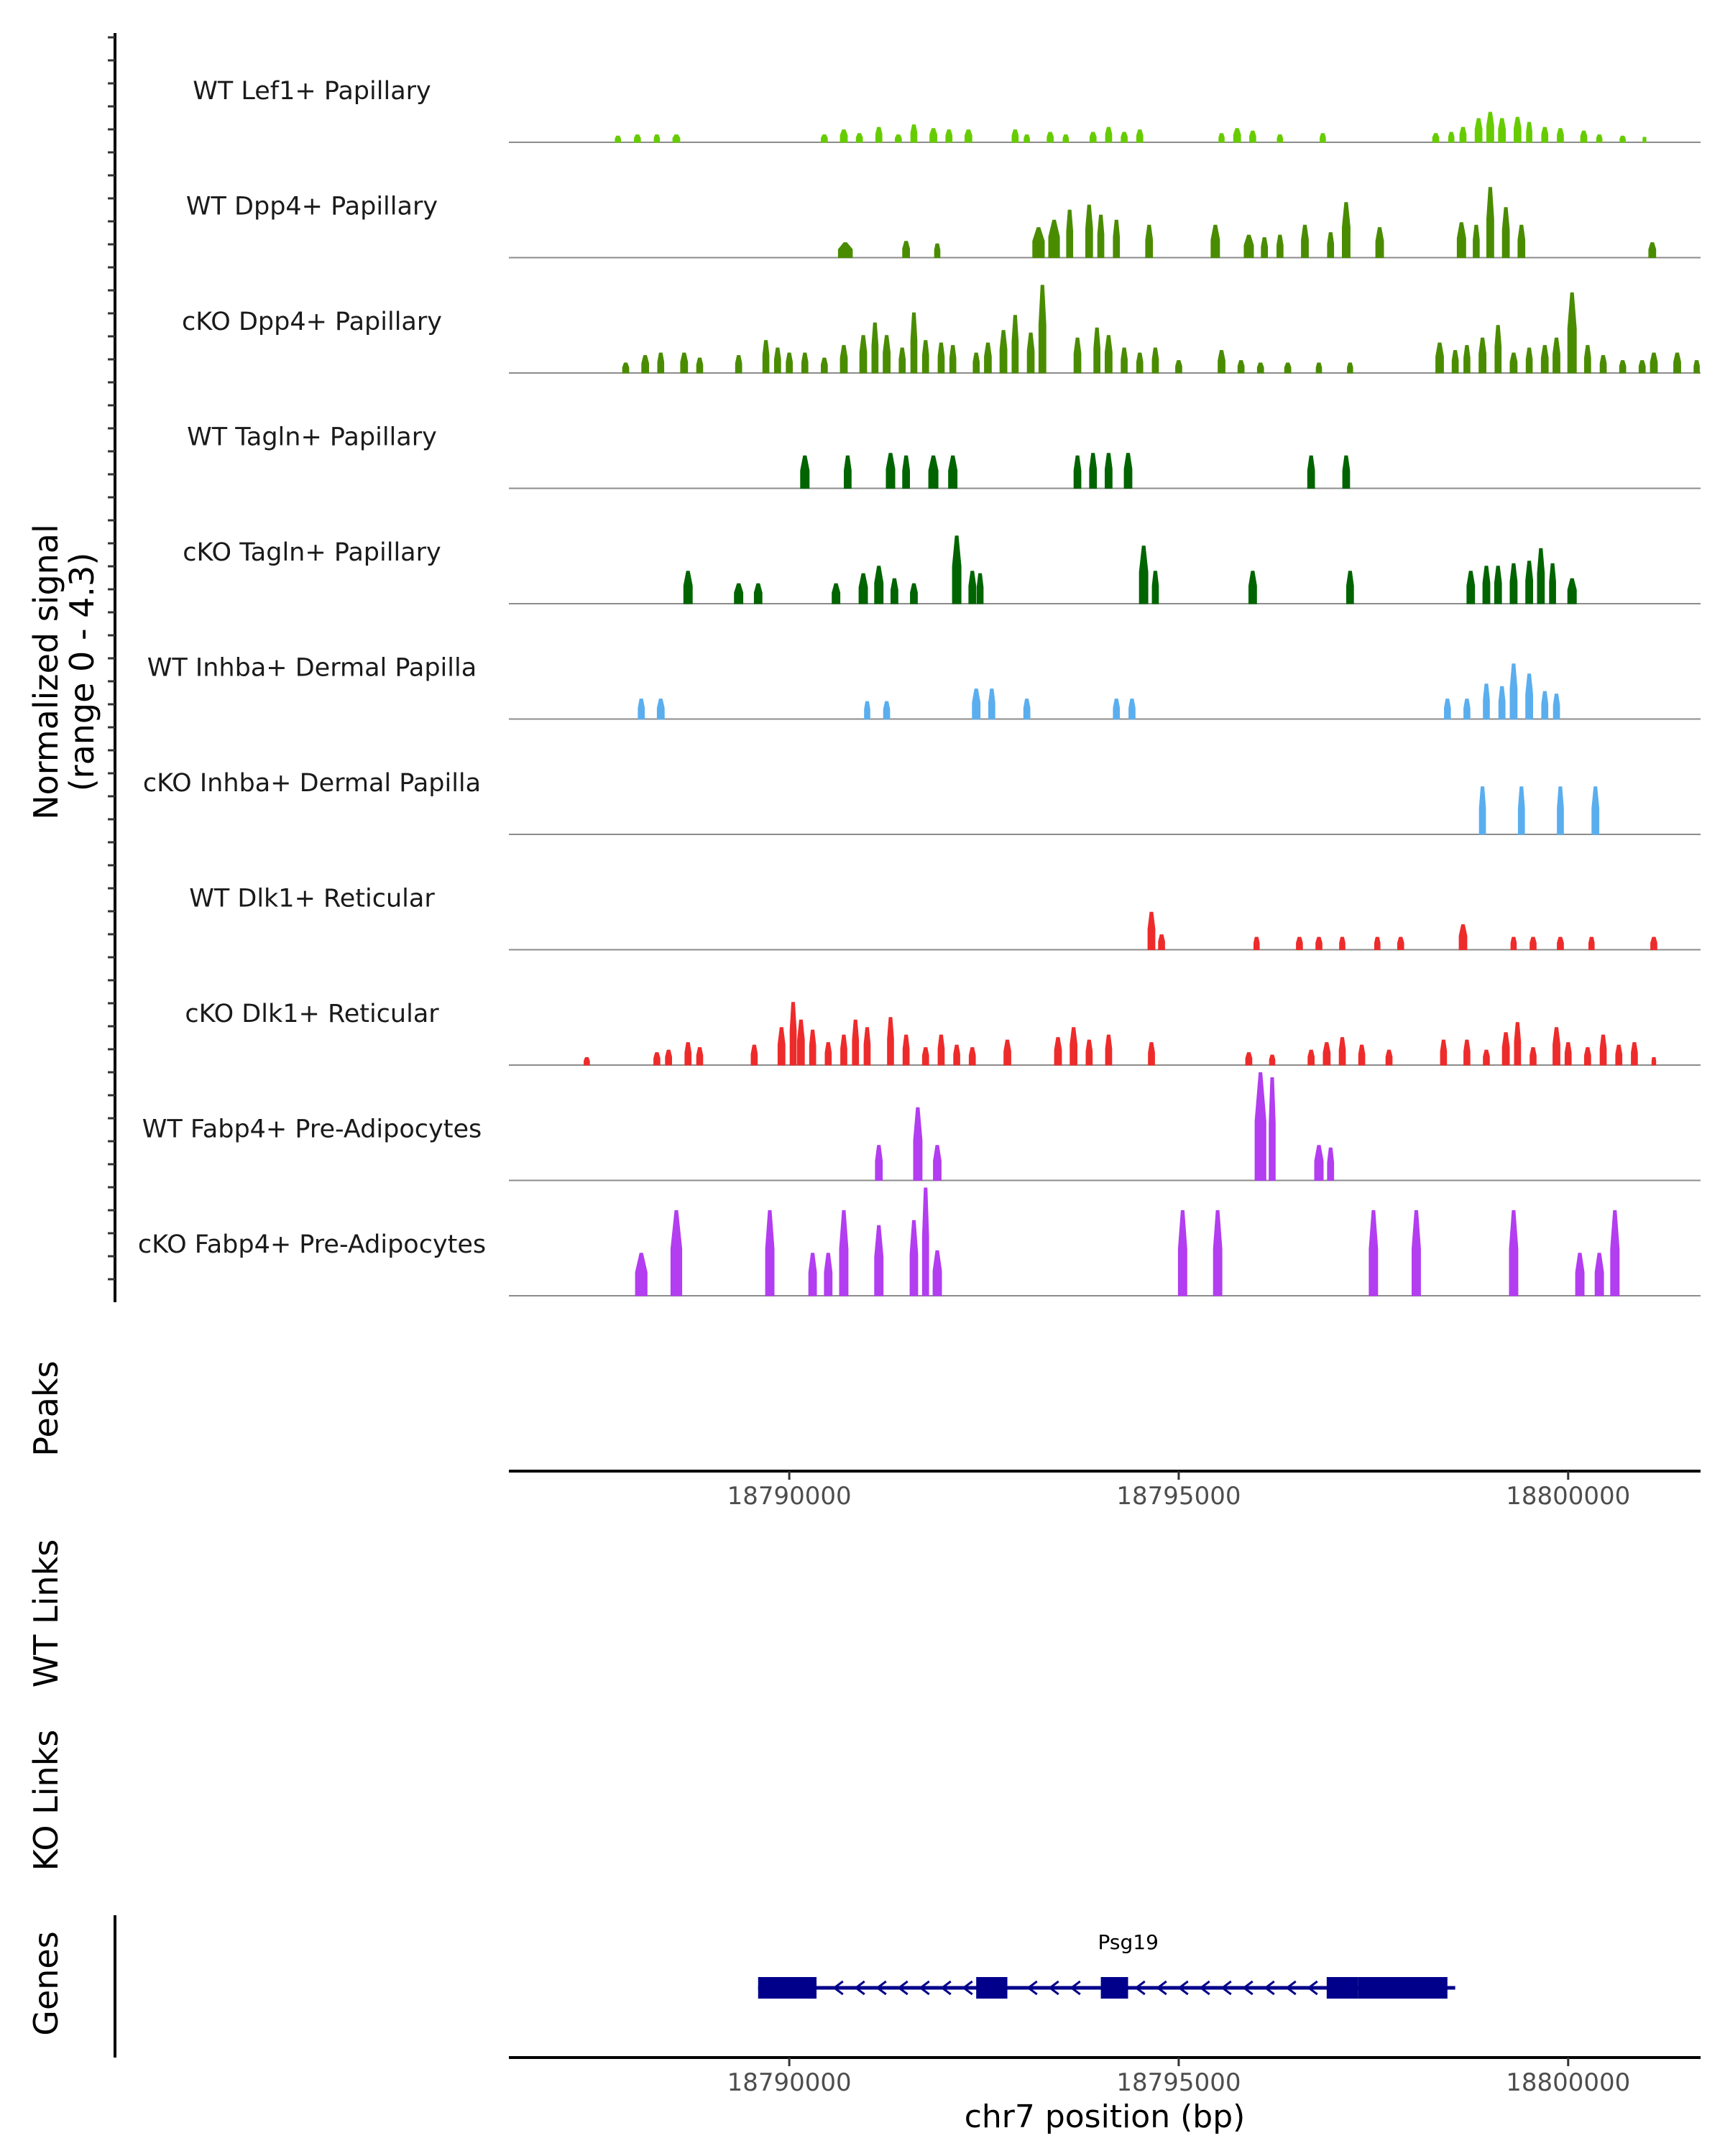 This screenshot has height=2156, width=1725. Describe the element at coordinates (943, 223) in the screenshot. I see `track-2: WT Dpp4+ Papillary` at that location.